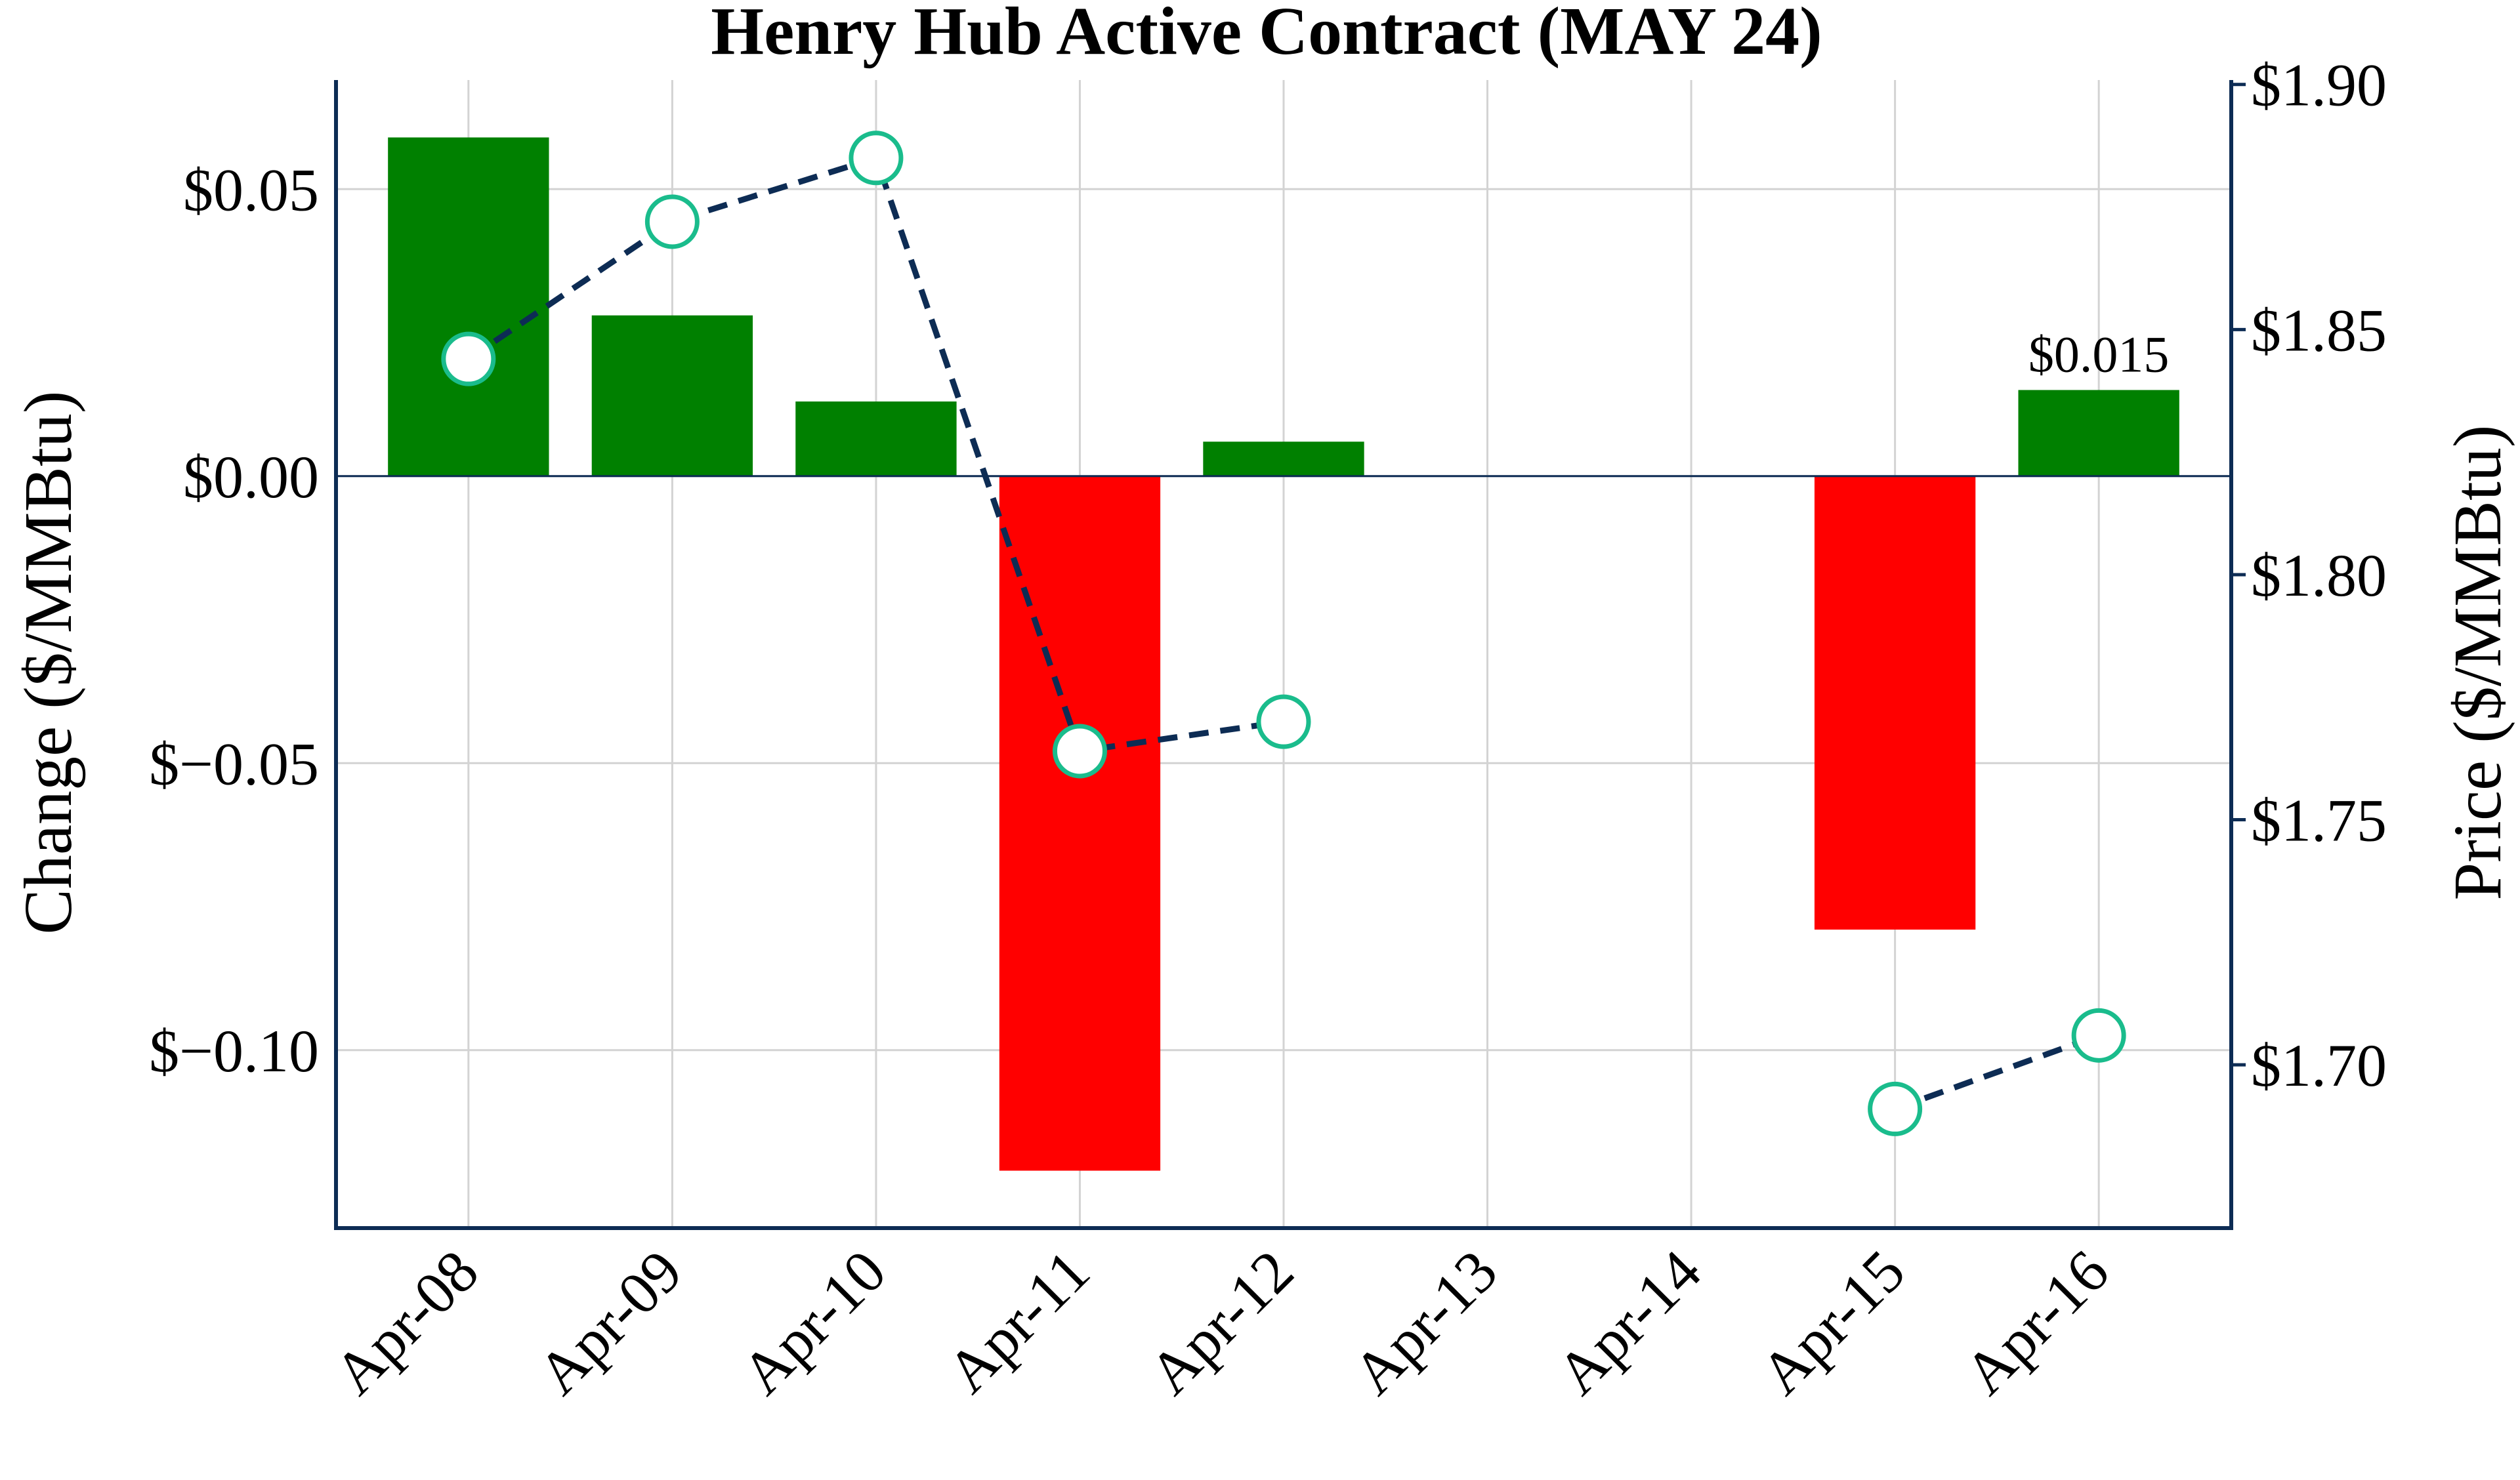 Image resolution: width=2520 pixels, height=1480 pixels. I want to click on x-tick-label: Apr-16, so click(2037, 1322).